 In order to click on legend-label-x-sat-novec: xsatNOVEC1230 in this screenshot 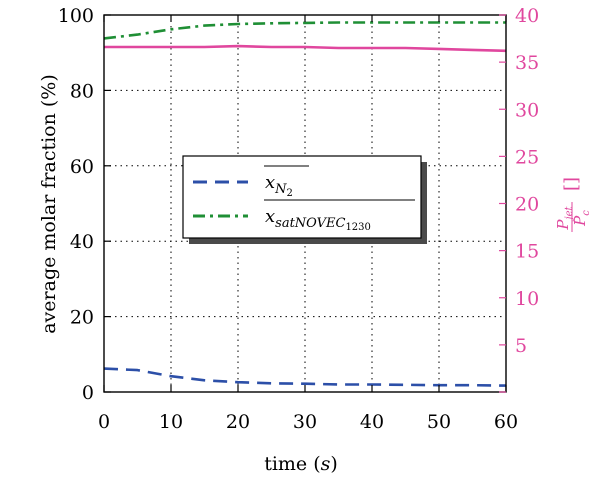, I will do `click(339, 216)`.